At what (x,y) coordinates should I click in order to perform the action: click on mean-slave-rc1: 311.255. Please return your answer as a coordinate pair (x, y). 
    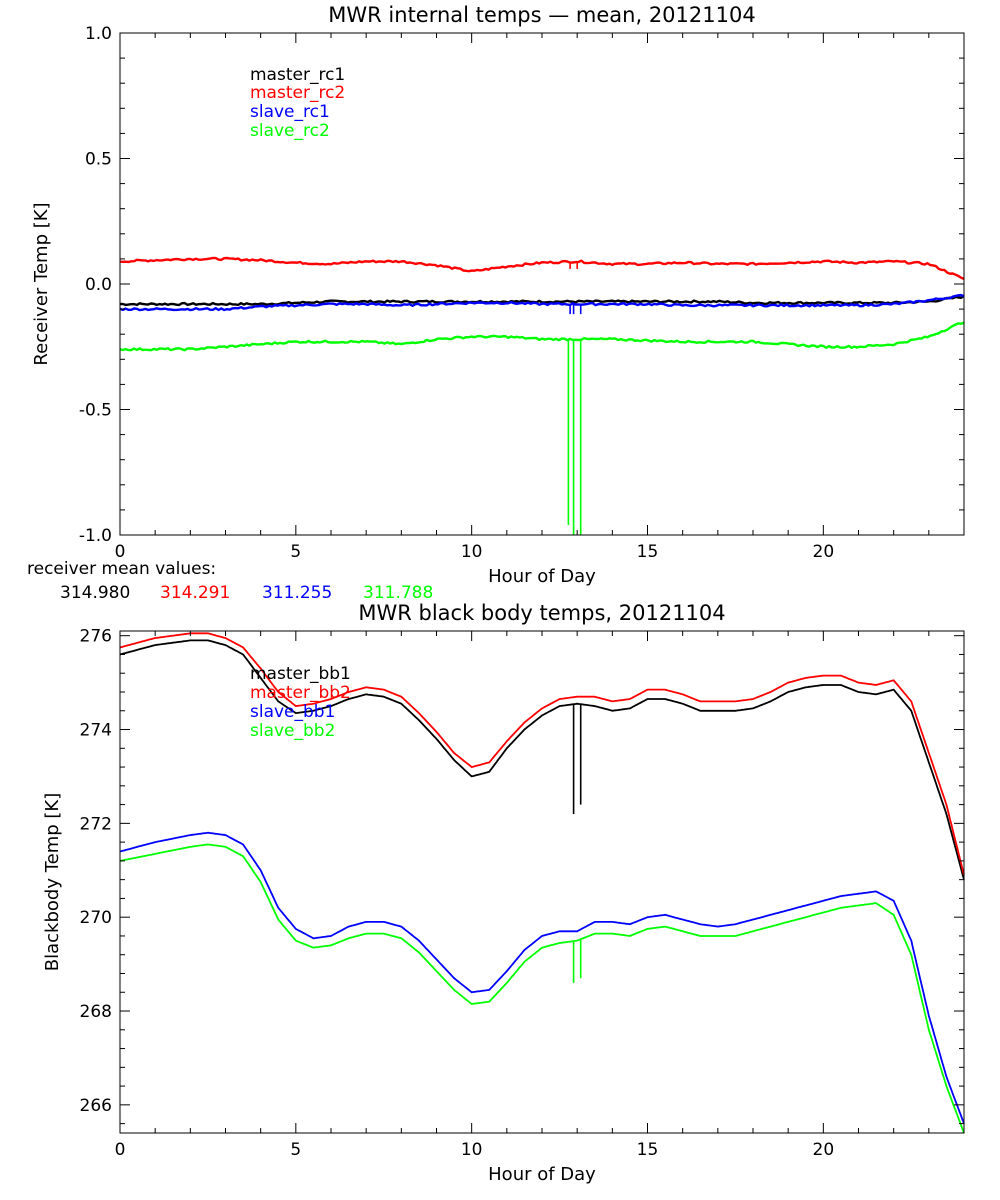
    Looking at the image, I should click on (297, 593).